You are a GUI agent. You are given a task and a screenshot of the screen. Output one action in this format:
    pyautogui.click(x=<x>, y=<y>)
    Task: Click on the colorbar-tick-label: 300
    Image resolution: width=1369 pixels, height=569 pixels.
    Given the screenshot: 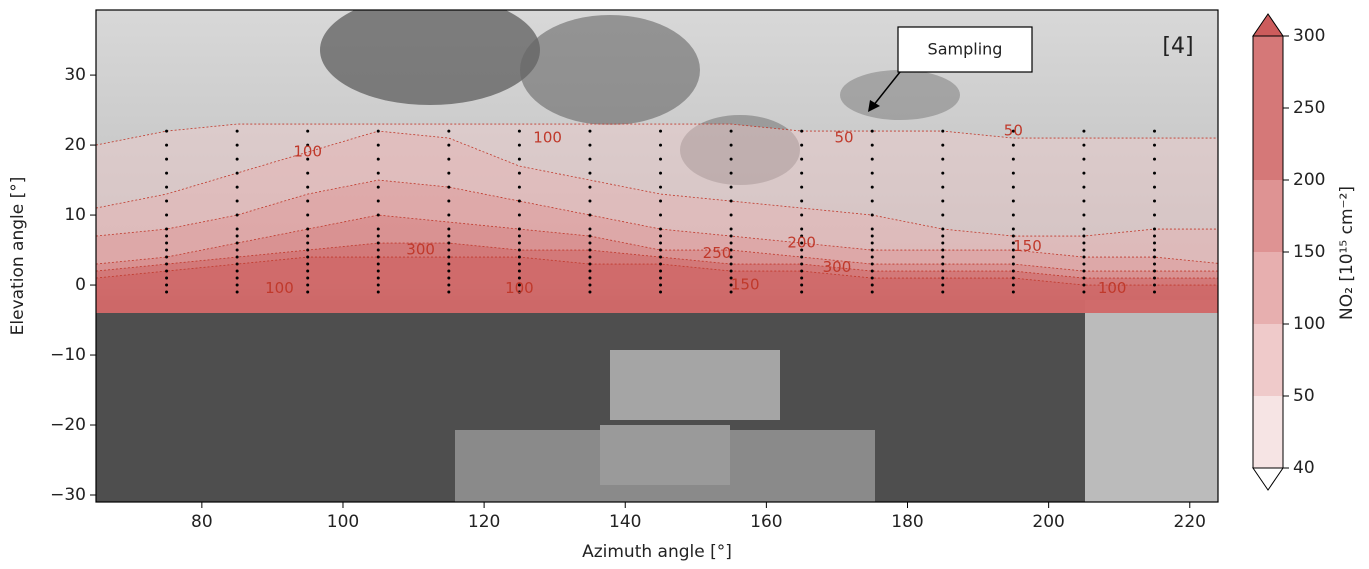 What is the action you would take?
    pyautogui.click(x=1309, y=36)
    